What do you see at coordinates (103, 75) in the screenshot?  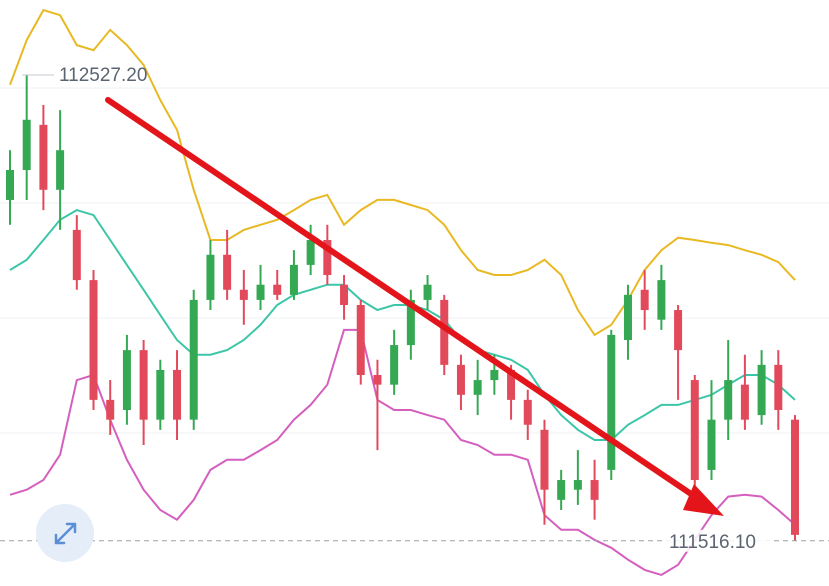 I see `high-marker-label: 112527.20` at bounding box center [103, 75].